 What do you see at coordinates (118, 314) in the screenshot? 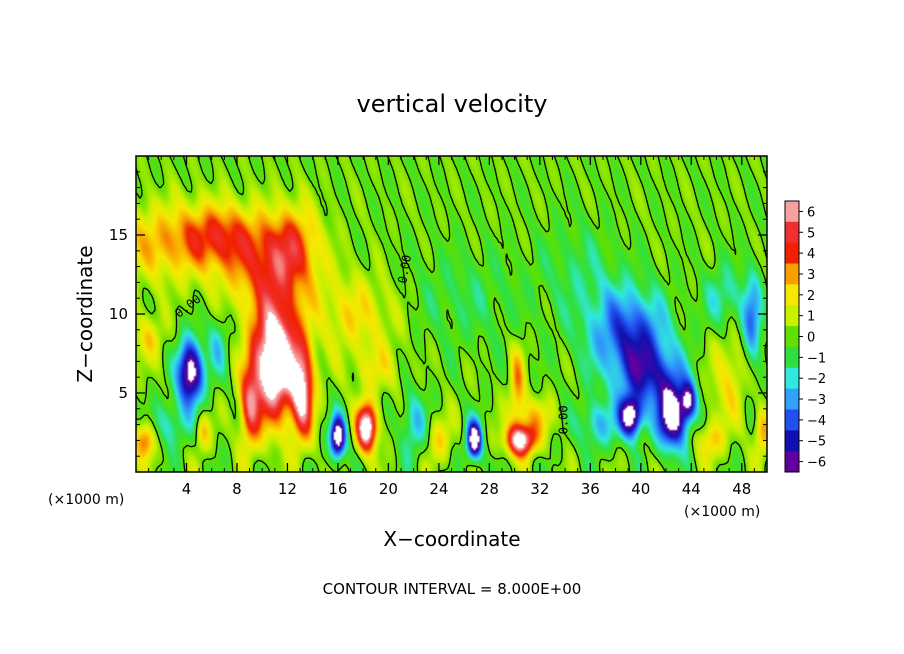
I see `y-tick-label: 10` at bounding box center [118, 314].